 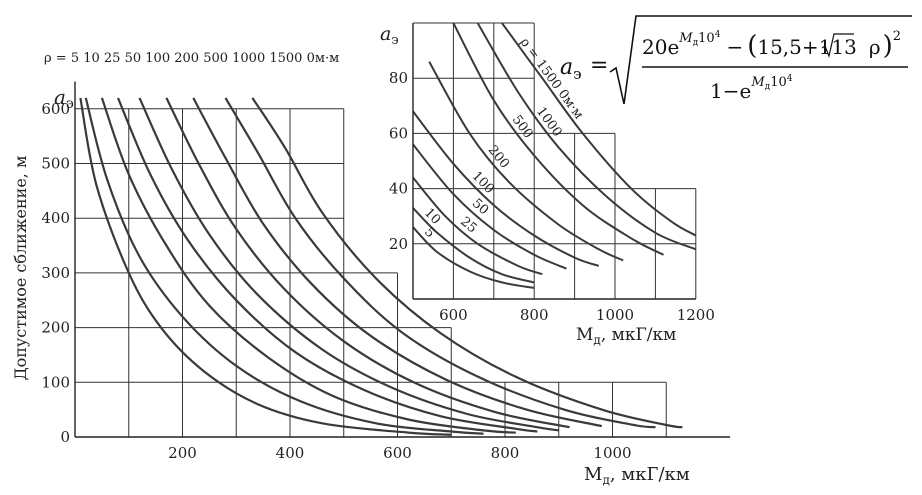 I want to click on formula-numerator: 20eMд104− (15,5+113 ρ)2, so click(x=771, y=45).